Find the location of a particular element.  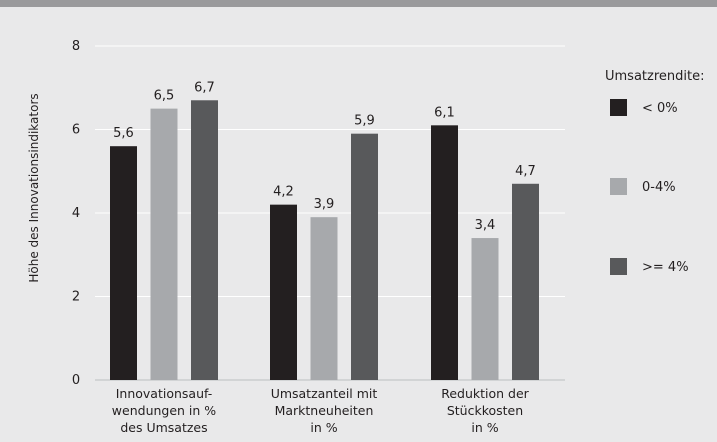

legend-item: >= 4% is located at coordinates (649, 266).